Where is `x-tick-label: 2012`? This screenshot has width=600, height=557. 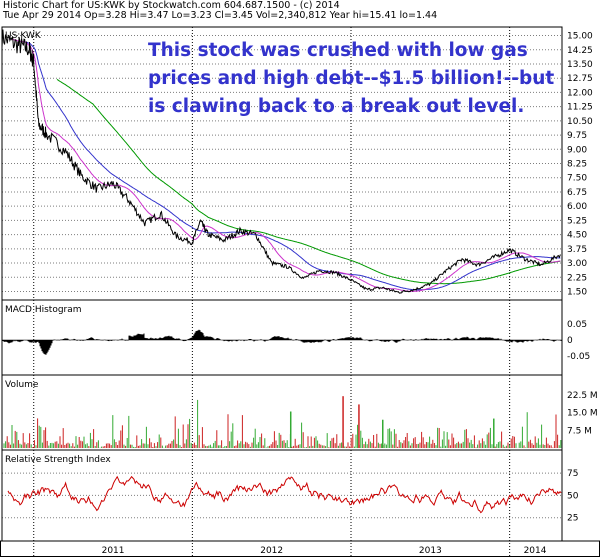
x-tick-label: 2012 is located at coordinates (271, 551).